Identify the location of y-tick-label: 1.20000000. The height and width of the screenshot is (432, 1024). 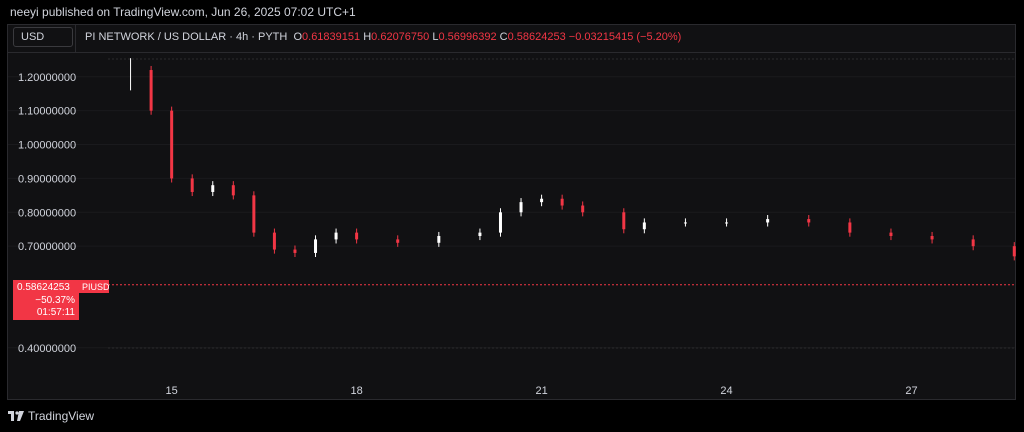
(47, 78).